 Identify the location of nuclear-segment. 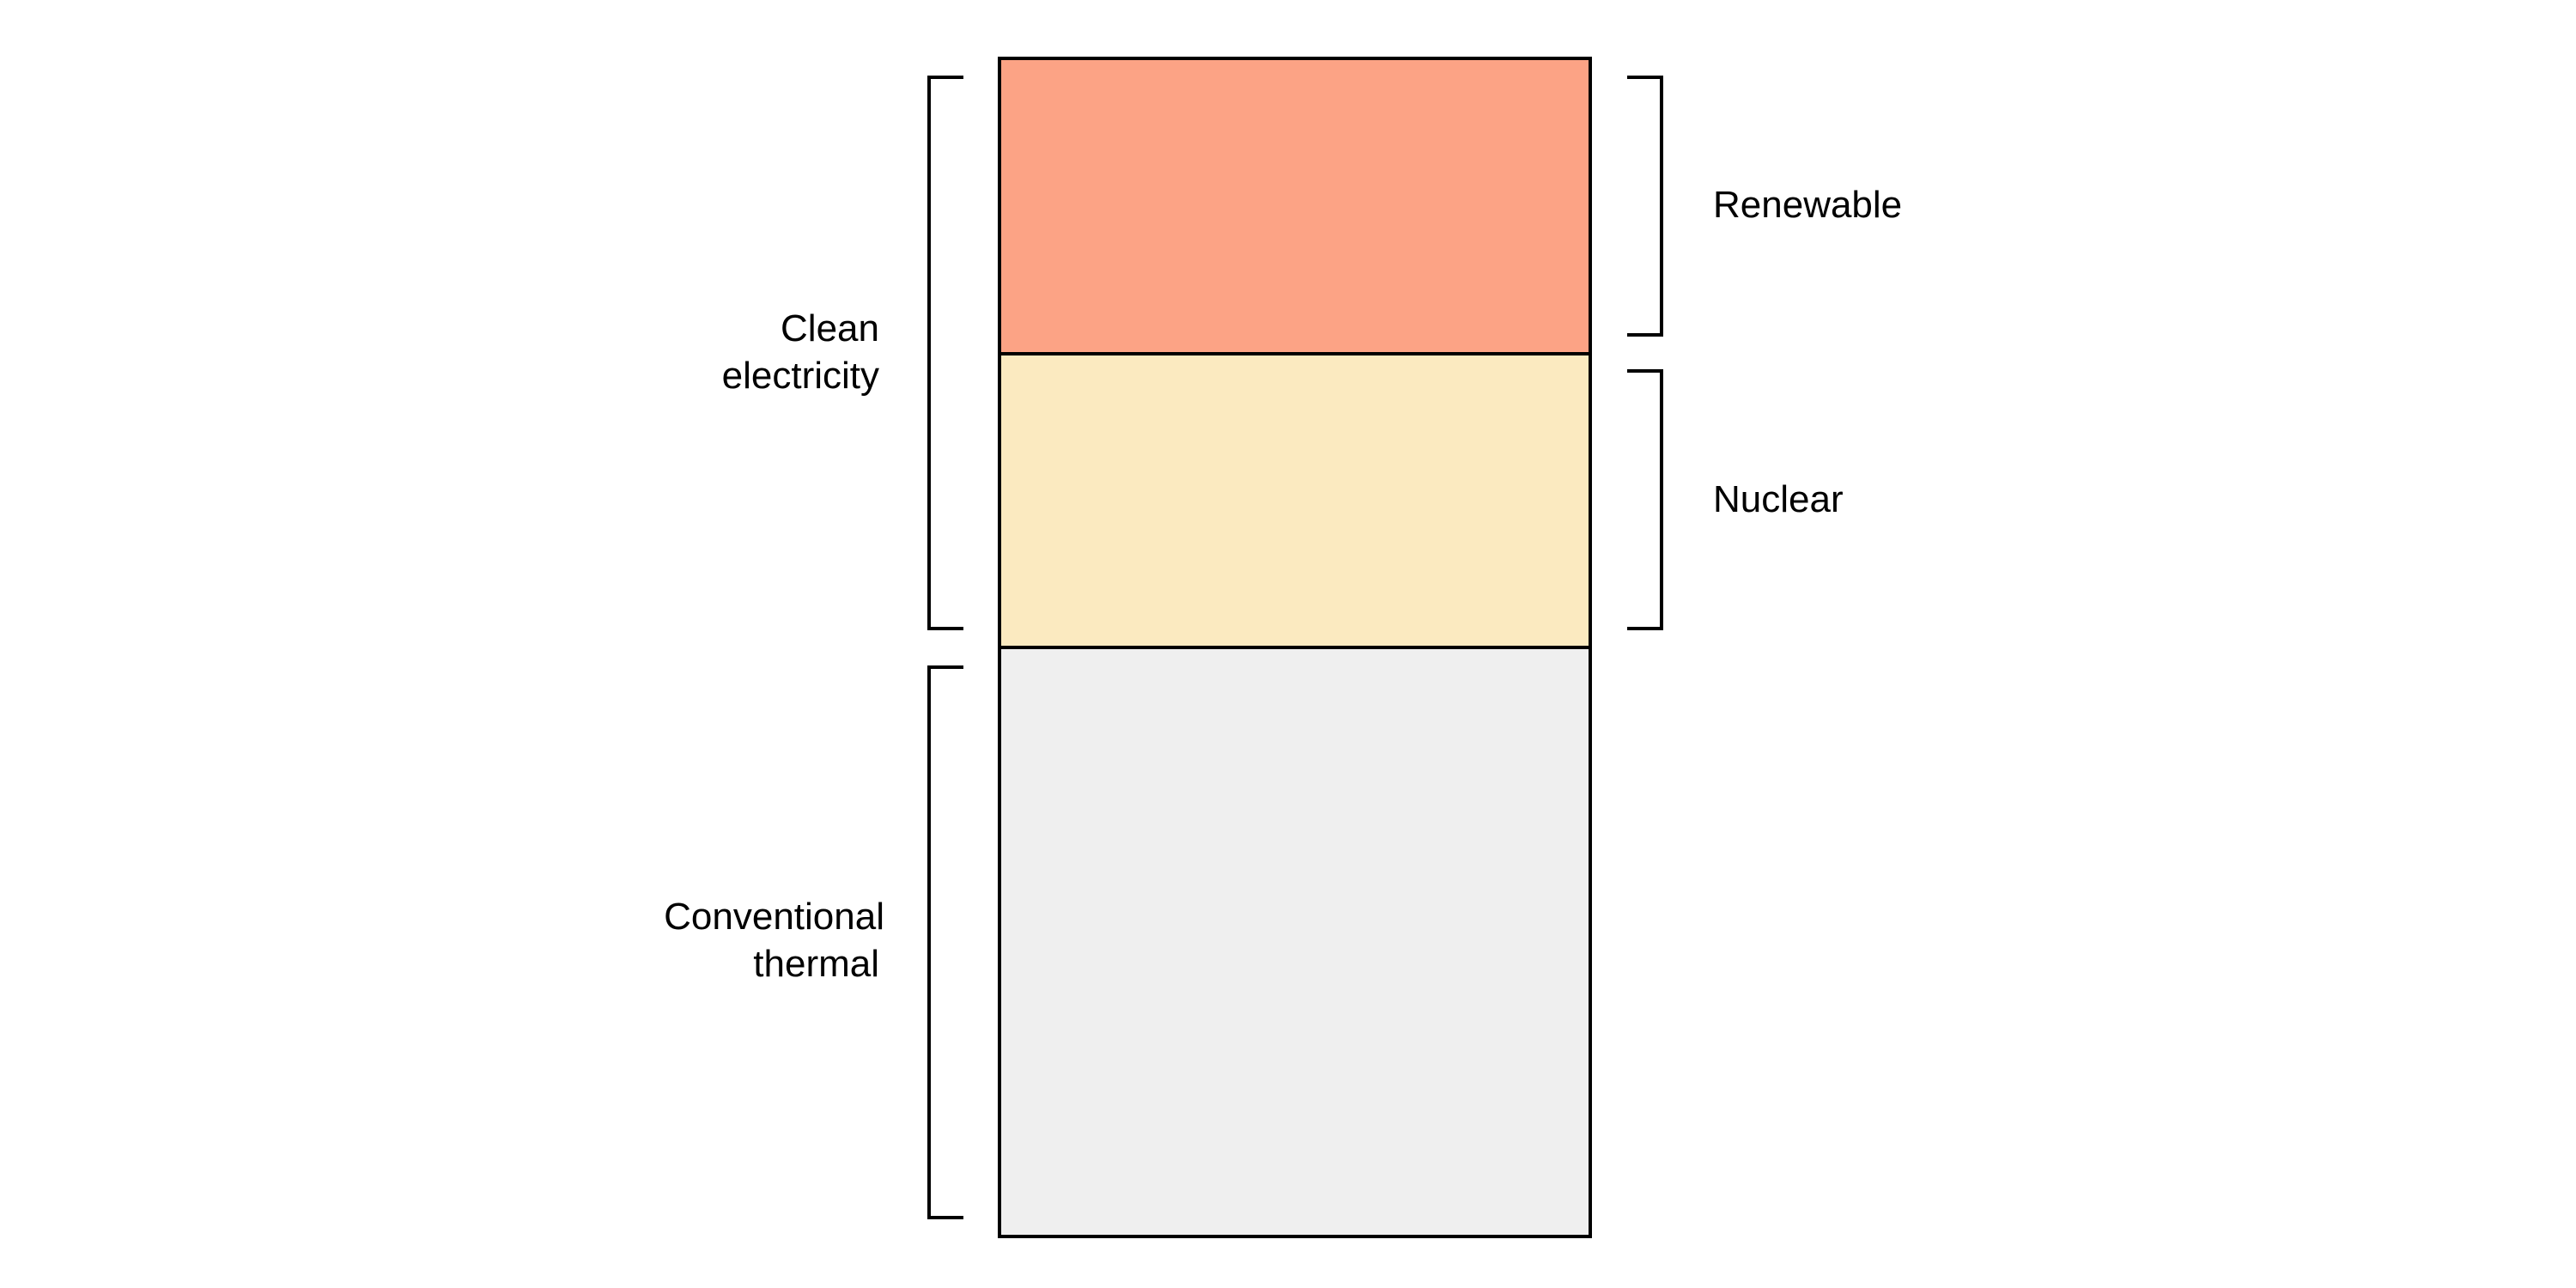
(1295, 501).